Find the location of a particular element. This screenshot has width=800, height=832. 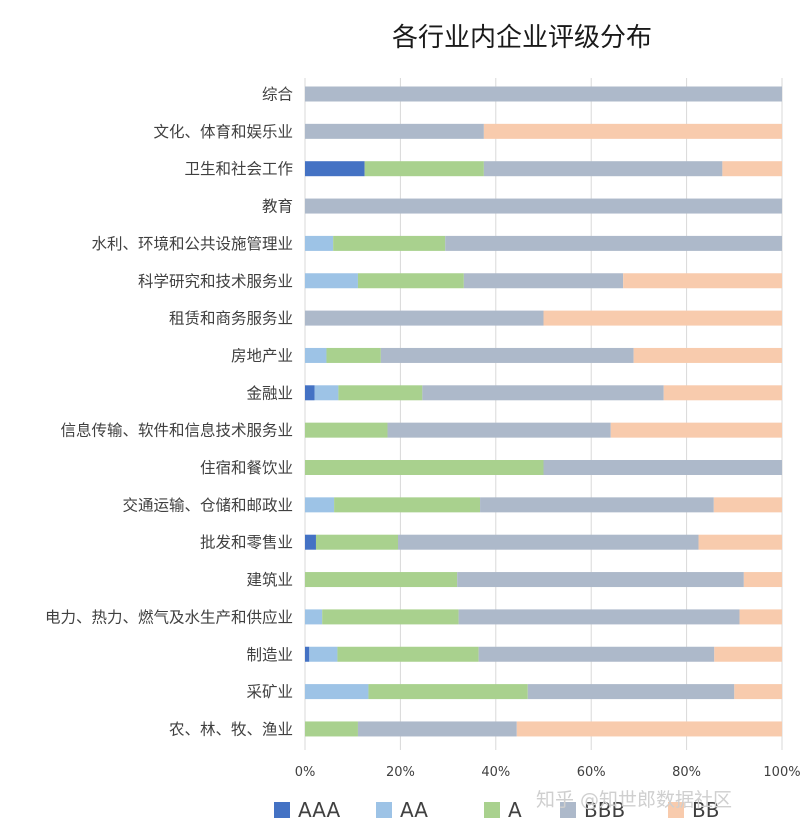

category-label: 制造业 is located at coordinates (269, 655).